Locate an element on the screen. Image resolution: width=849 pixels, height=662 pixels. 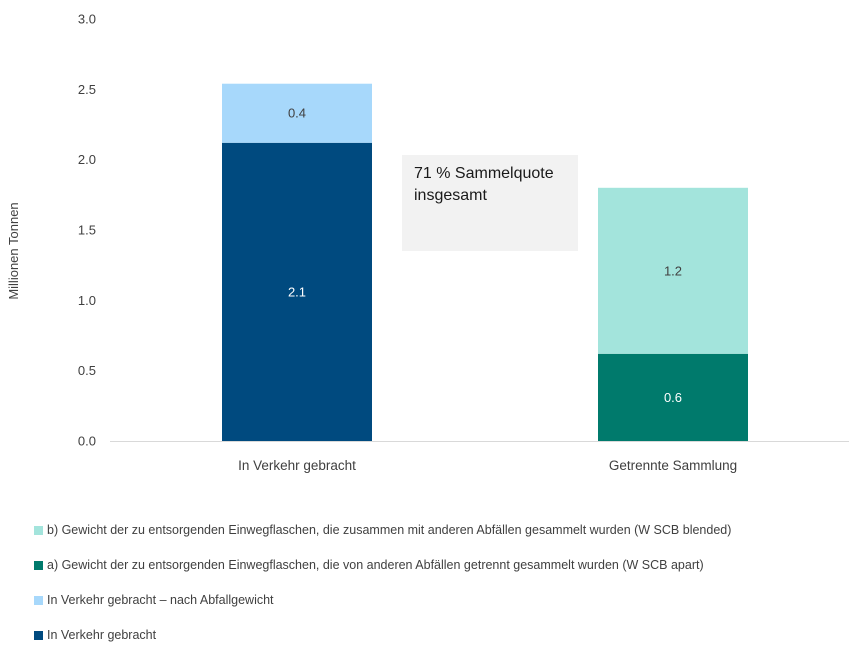
y-tick-label: 2.5 is located at coordinates (87, 89).